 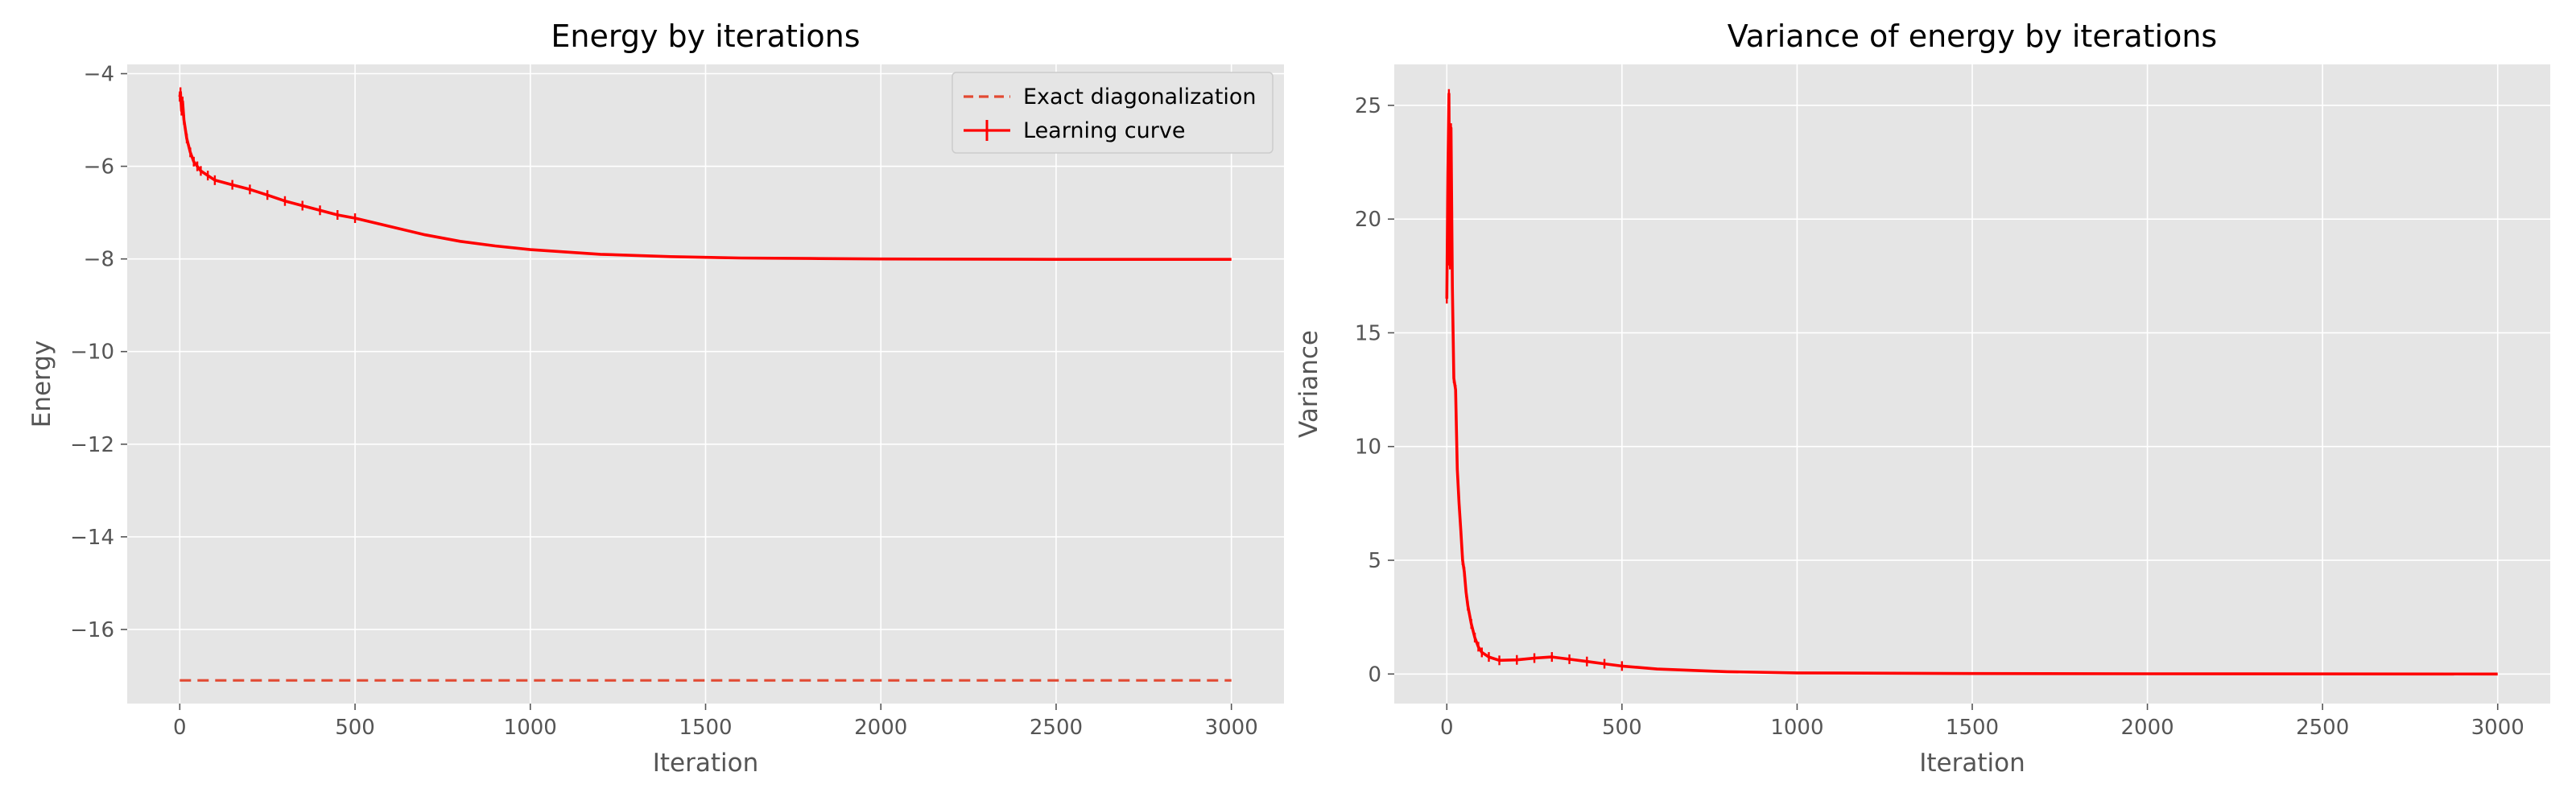 What do you see at coordinates (1368, 448) in the screenshot?
I see `y-tick-label: 10` at bounding box center [1368, 448].